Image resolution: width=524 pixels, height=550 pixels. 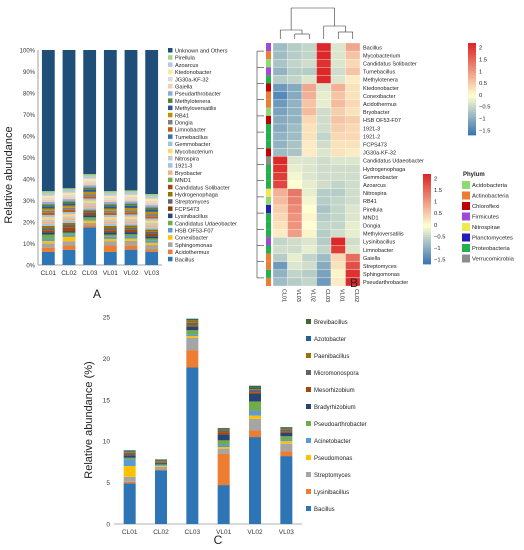 What do you see at coordinates (480, 49) in the screenshot?
I see `chart-b-color-scale-tick: 2` at bounding box center [480, 49].